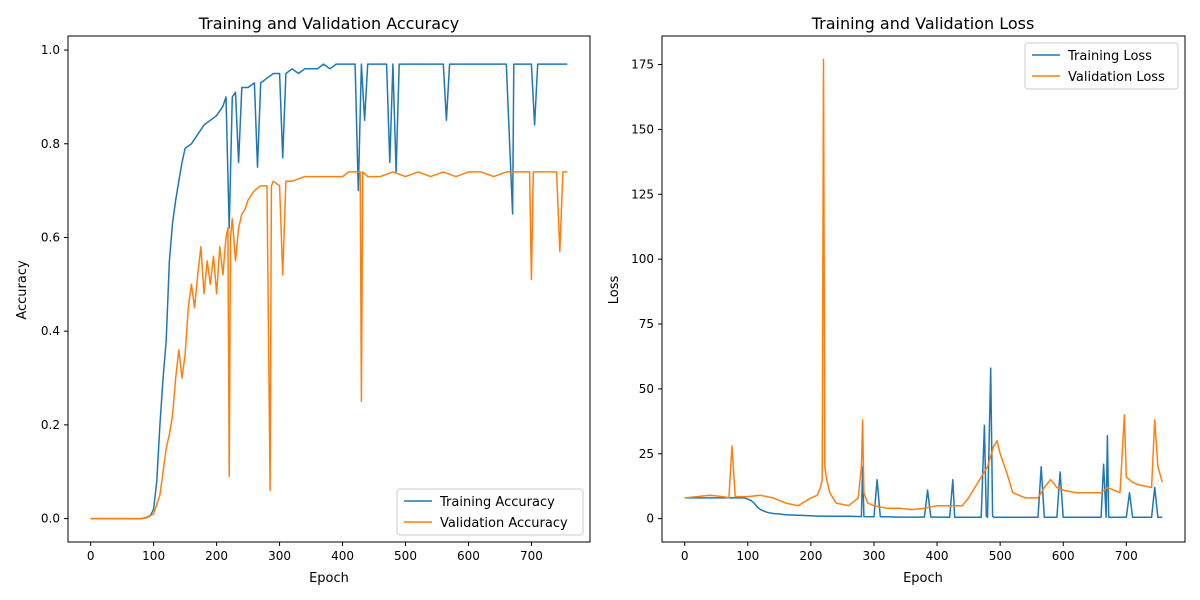  Describe the element at coordinates (50, 519) in the screenshot. I see `y-tick-label: 0.0` at that location.